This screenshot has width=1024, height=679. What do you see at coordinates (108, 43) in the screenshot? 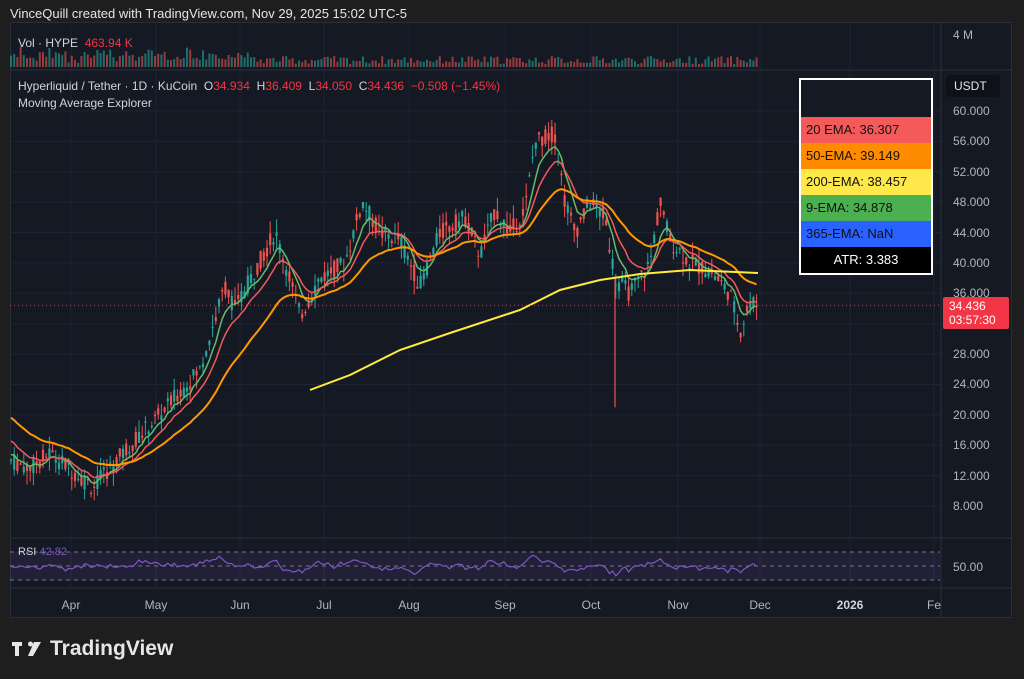
I see `volume-value: 463.94 K` at bounding box center [108, 43].